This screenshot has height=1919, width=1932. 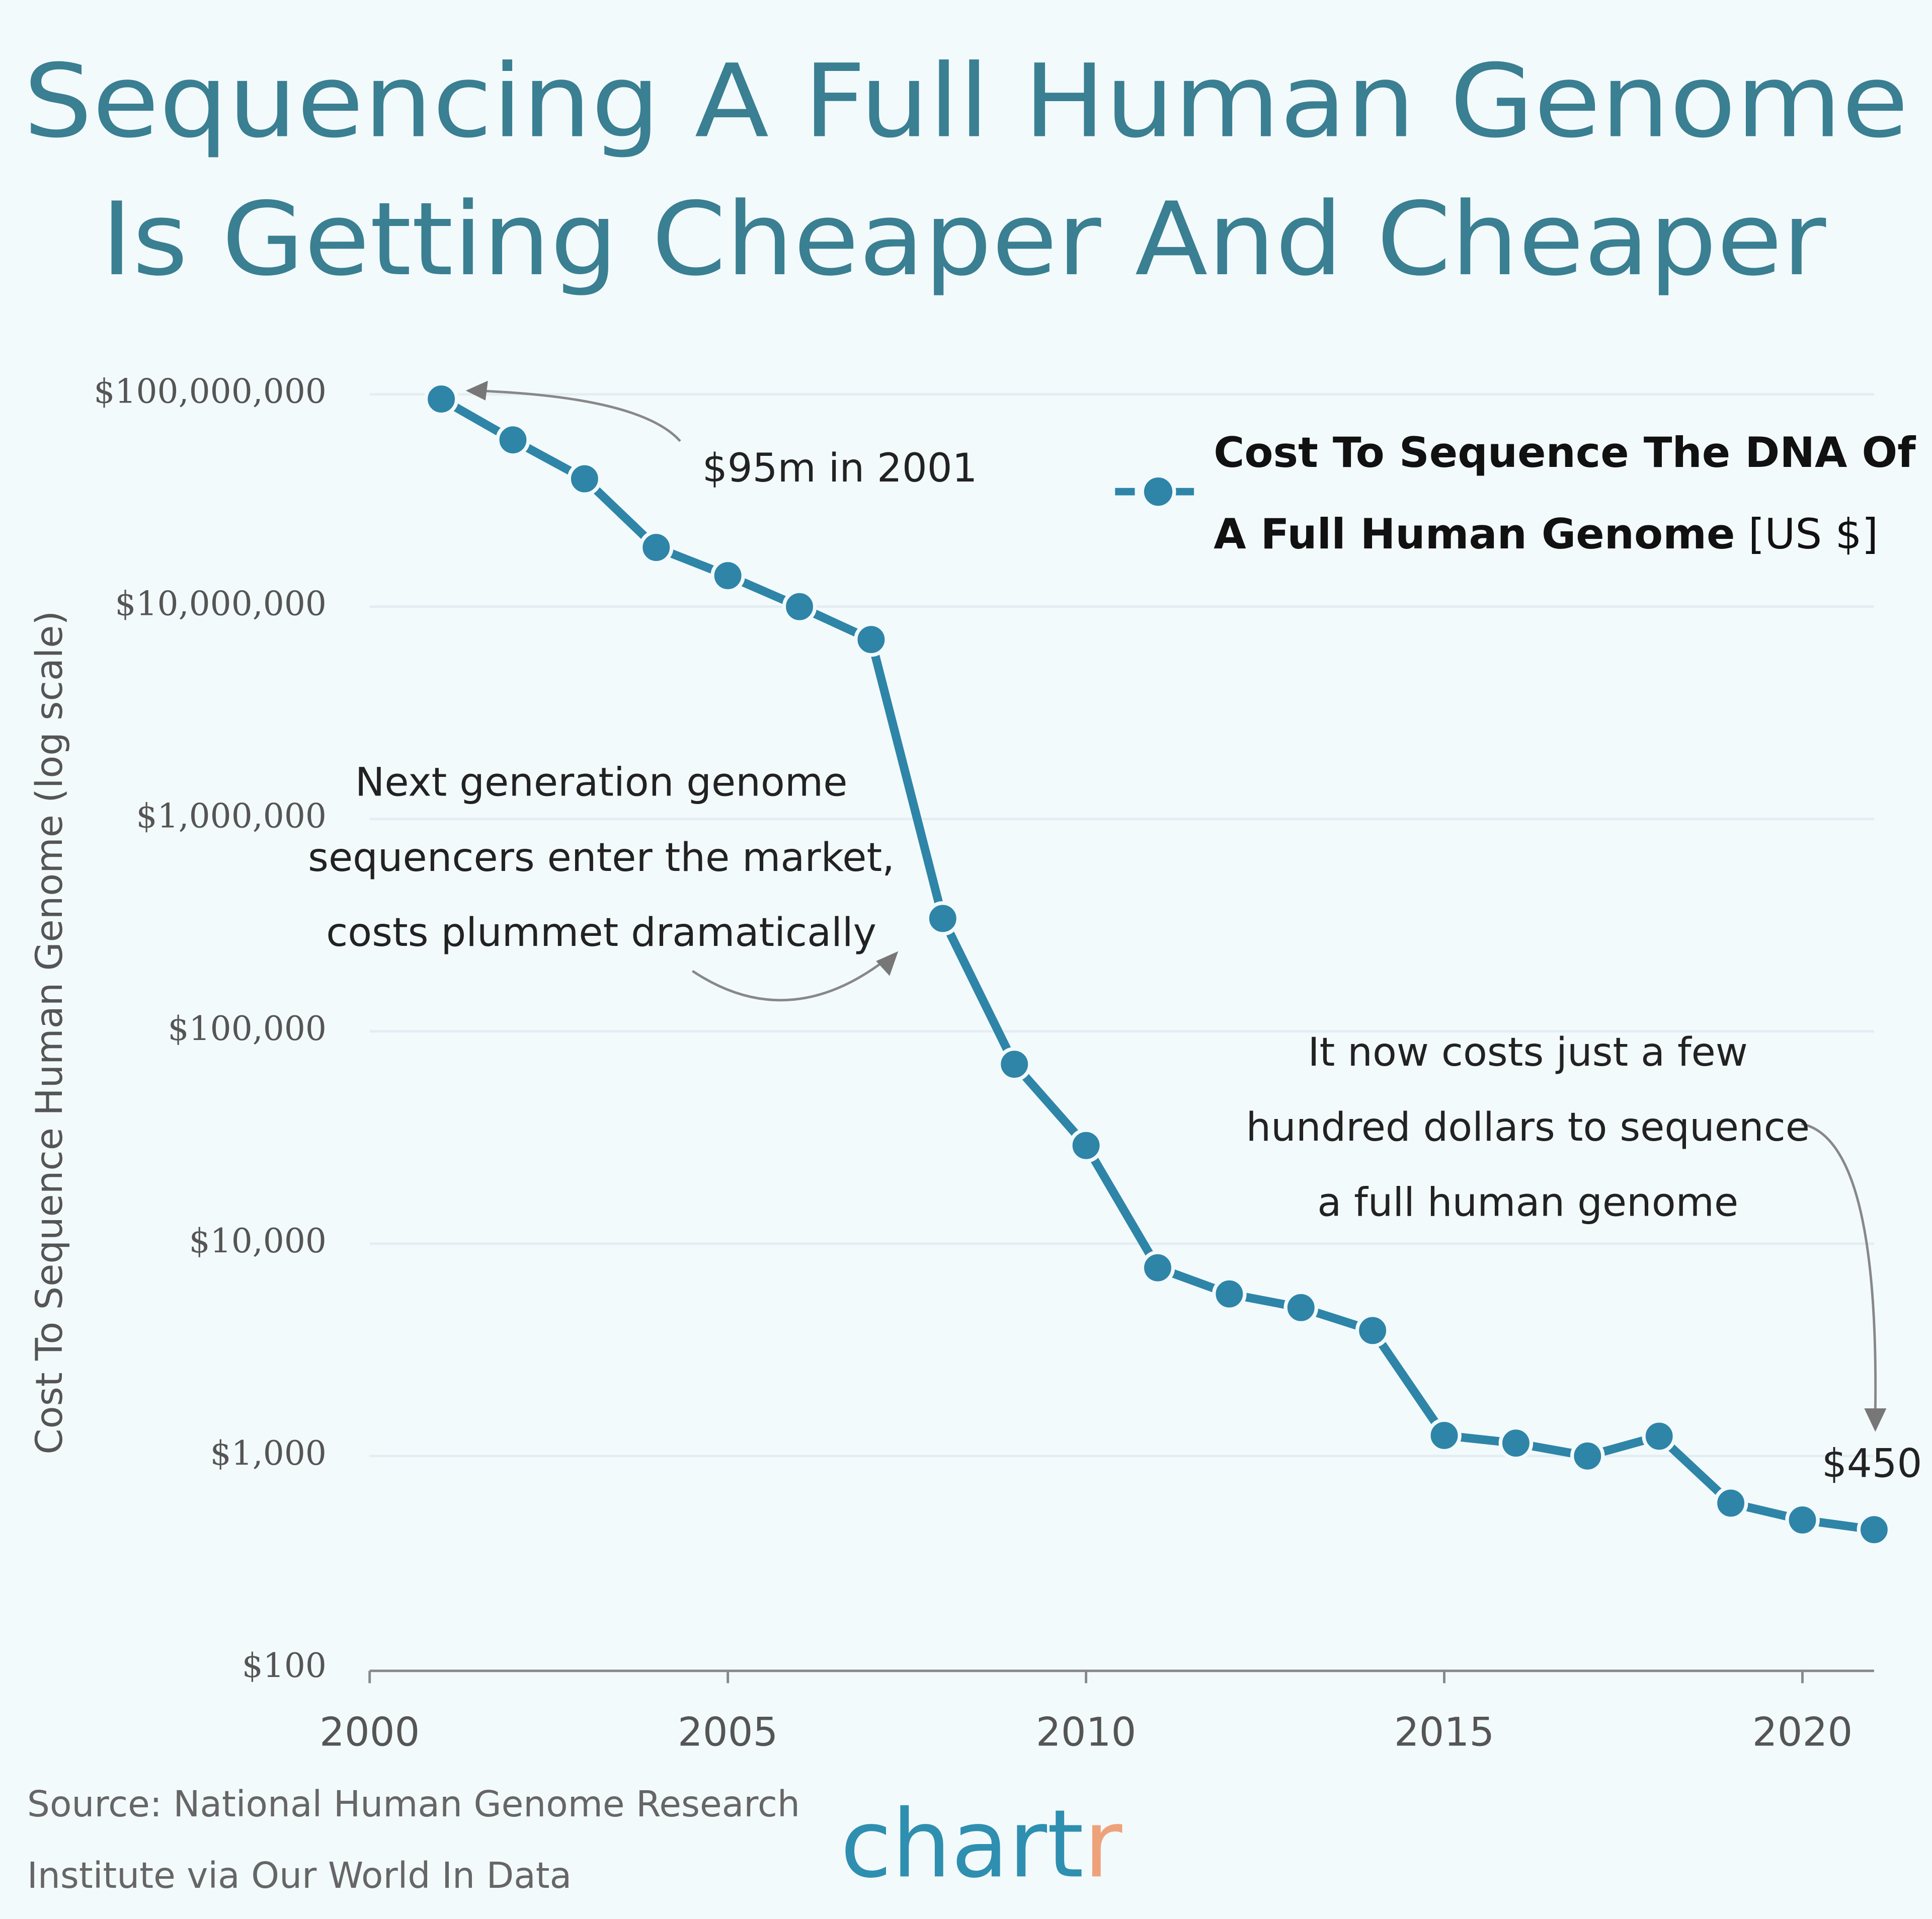 What do you see at coordinates (1527, 1203) in the screenshot?
I see `annotation: a full human genome` at bounding box center [1527, 1203].